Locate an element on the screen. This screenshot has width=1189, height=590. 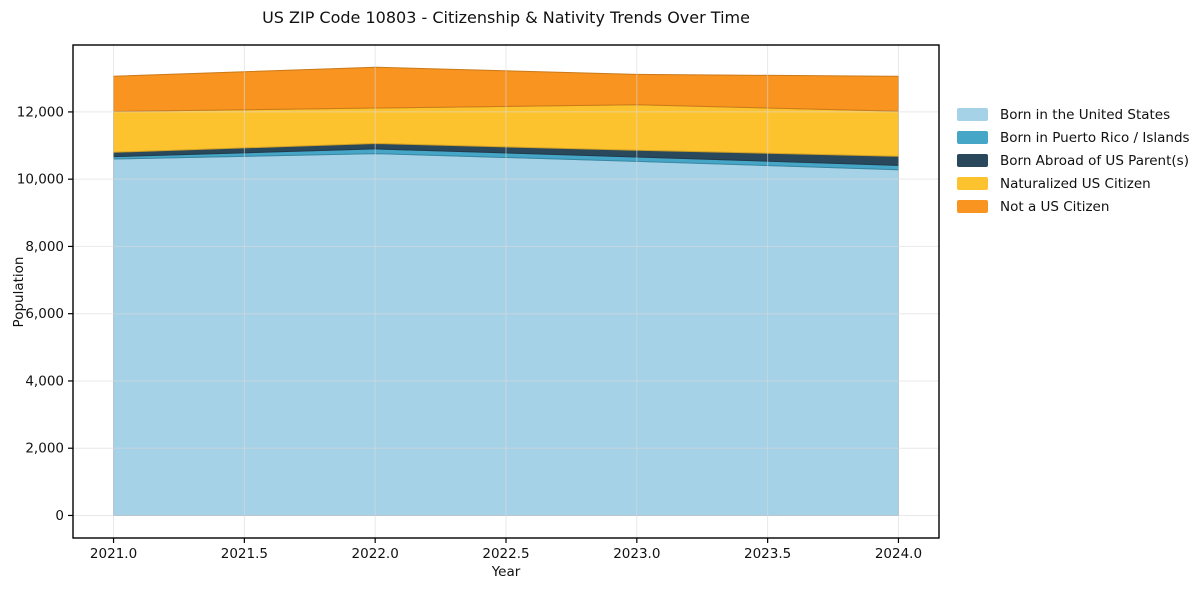
y-tick-label: 2,000 is located at coordinates (44, 449).